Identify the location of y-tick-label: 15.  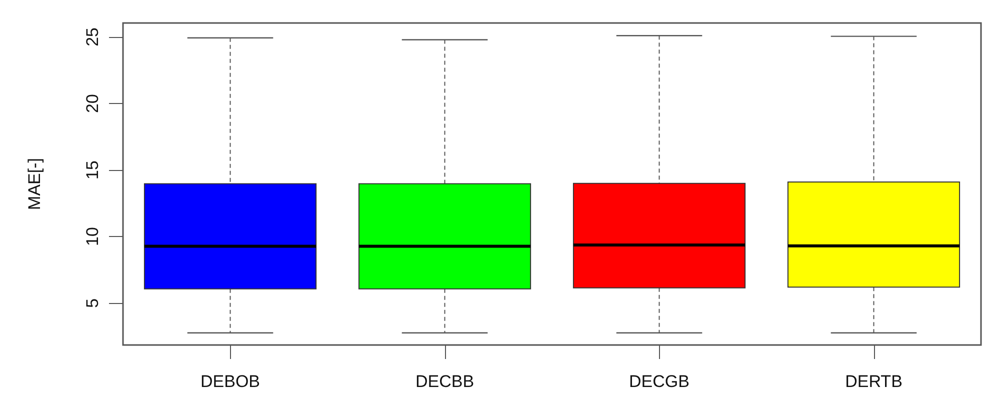
(92, 170).